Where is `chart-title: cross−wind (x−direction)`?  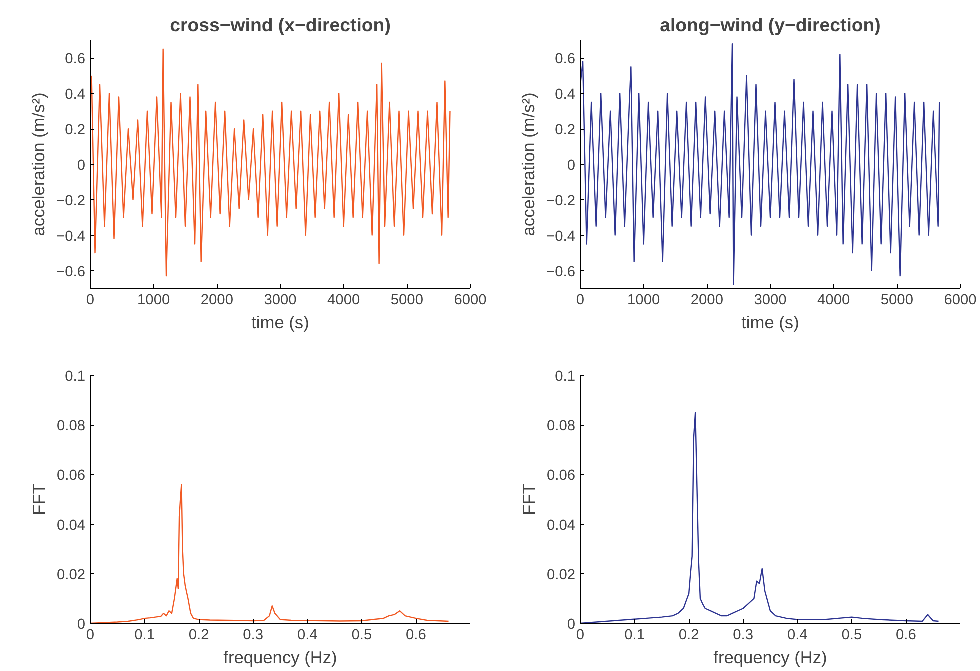
chart-title: cross−wind (x−direction) is located at coordinates (280, 25).